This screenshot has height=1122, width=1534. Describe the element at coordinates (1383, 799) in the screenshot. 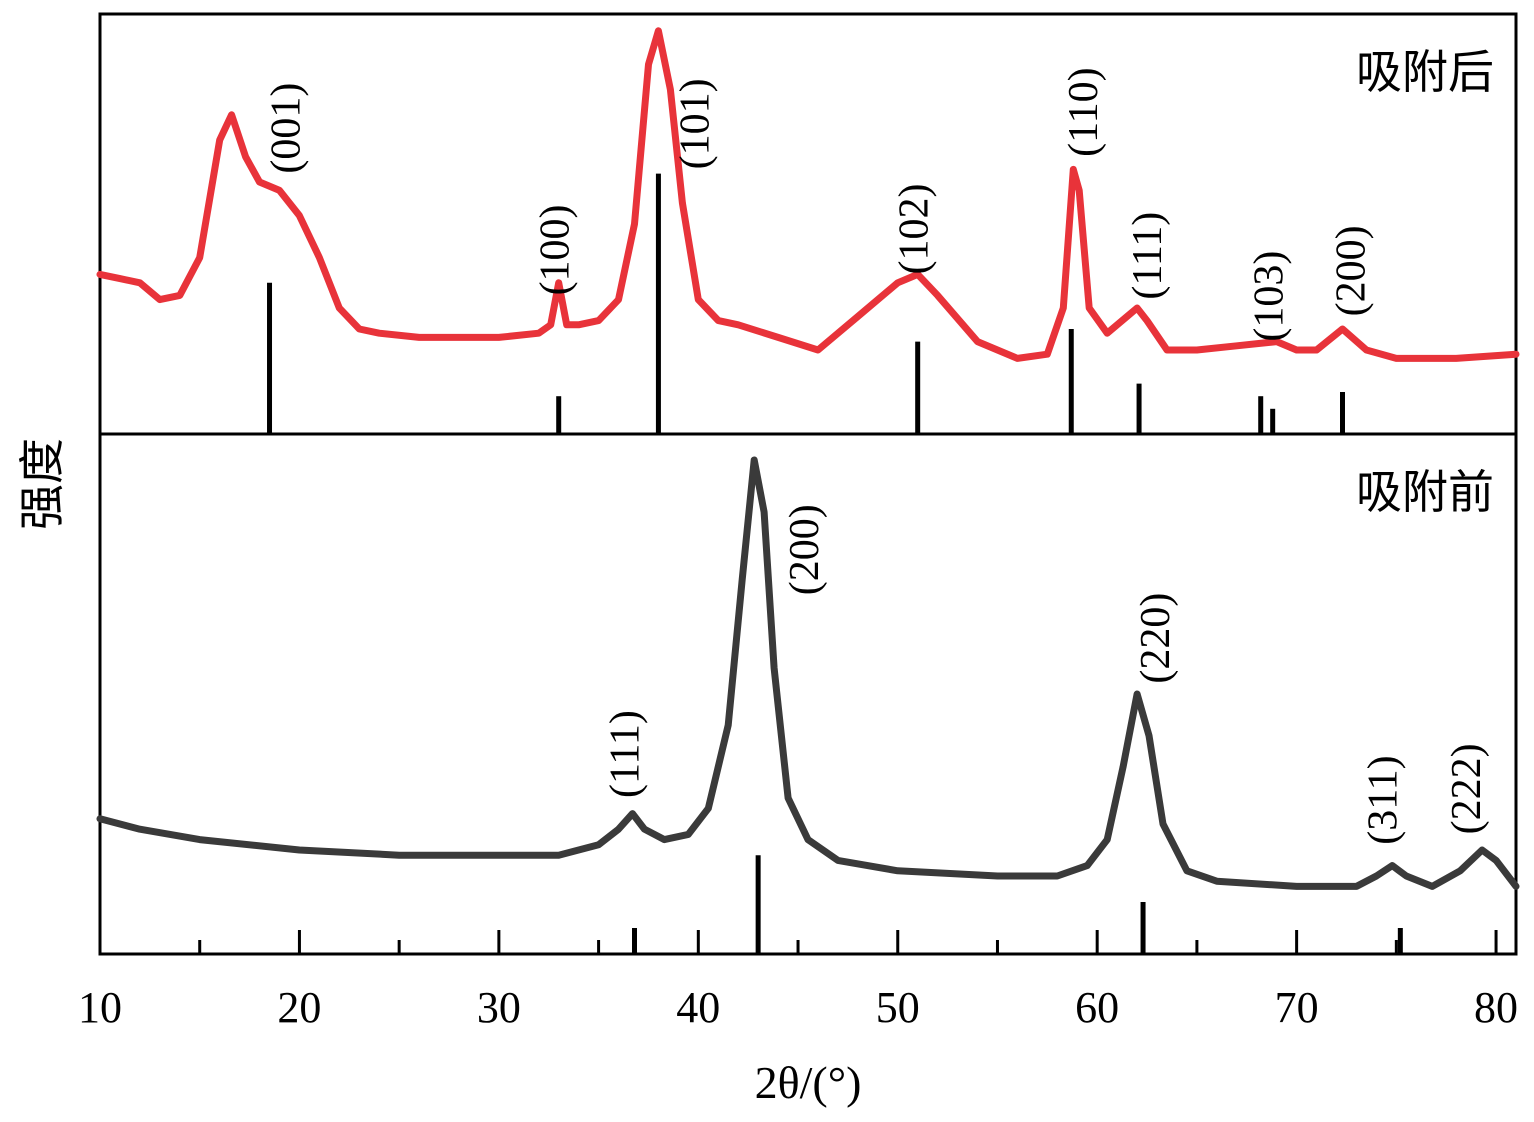

I see `peak-label: (311)` at that location.